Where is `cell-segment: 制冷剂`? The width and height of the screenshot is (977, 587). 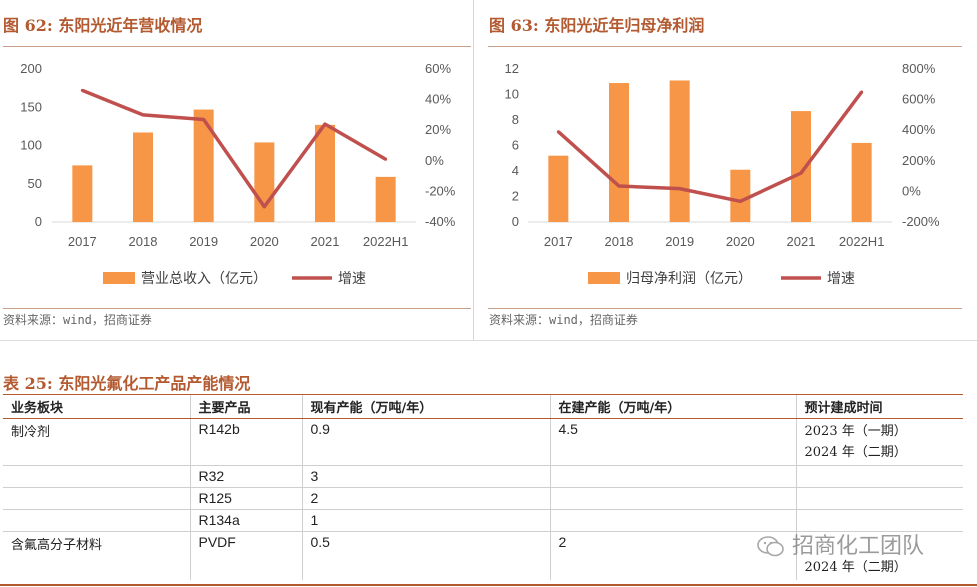
cell-segment: 制冷剂 is located at coordinates (31, 432).